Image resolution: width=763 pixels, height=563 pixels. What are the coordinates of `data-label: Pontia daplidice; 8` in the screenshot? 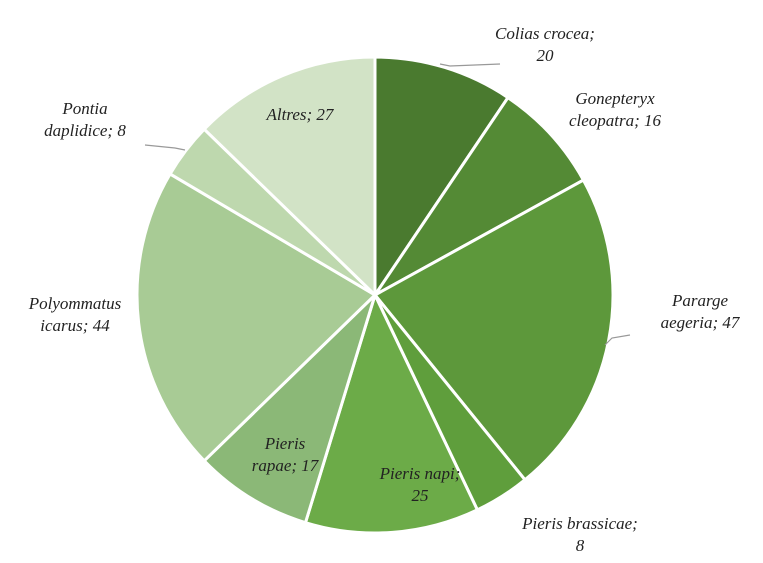 It's located at (85, 119).